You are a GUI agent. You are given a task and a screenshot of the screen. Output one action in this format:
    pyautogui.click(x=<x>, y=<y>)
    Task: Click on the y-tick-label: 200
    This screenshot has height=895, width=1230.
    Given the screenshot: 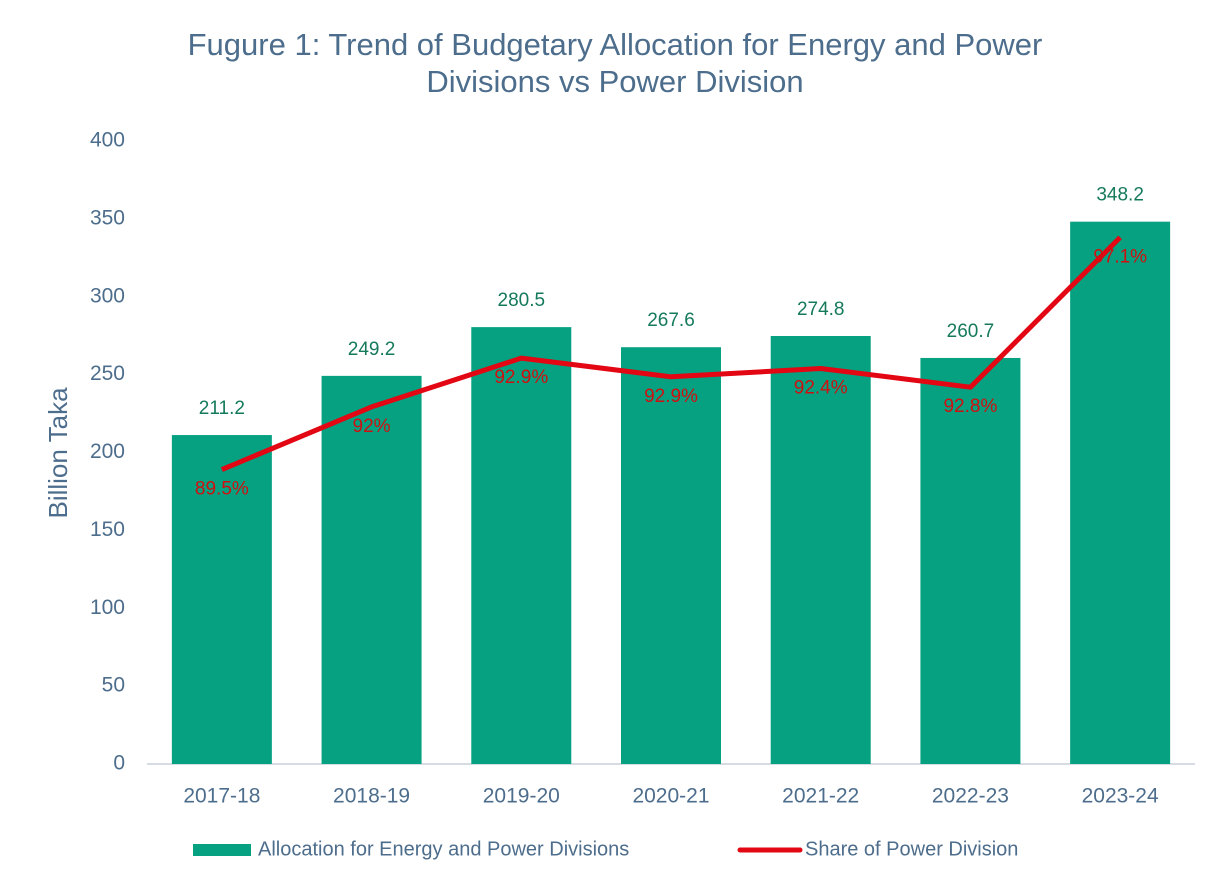 What is the action you would take?
    pyautogui.click(x=107, y=451)
    